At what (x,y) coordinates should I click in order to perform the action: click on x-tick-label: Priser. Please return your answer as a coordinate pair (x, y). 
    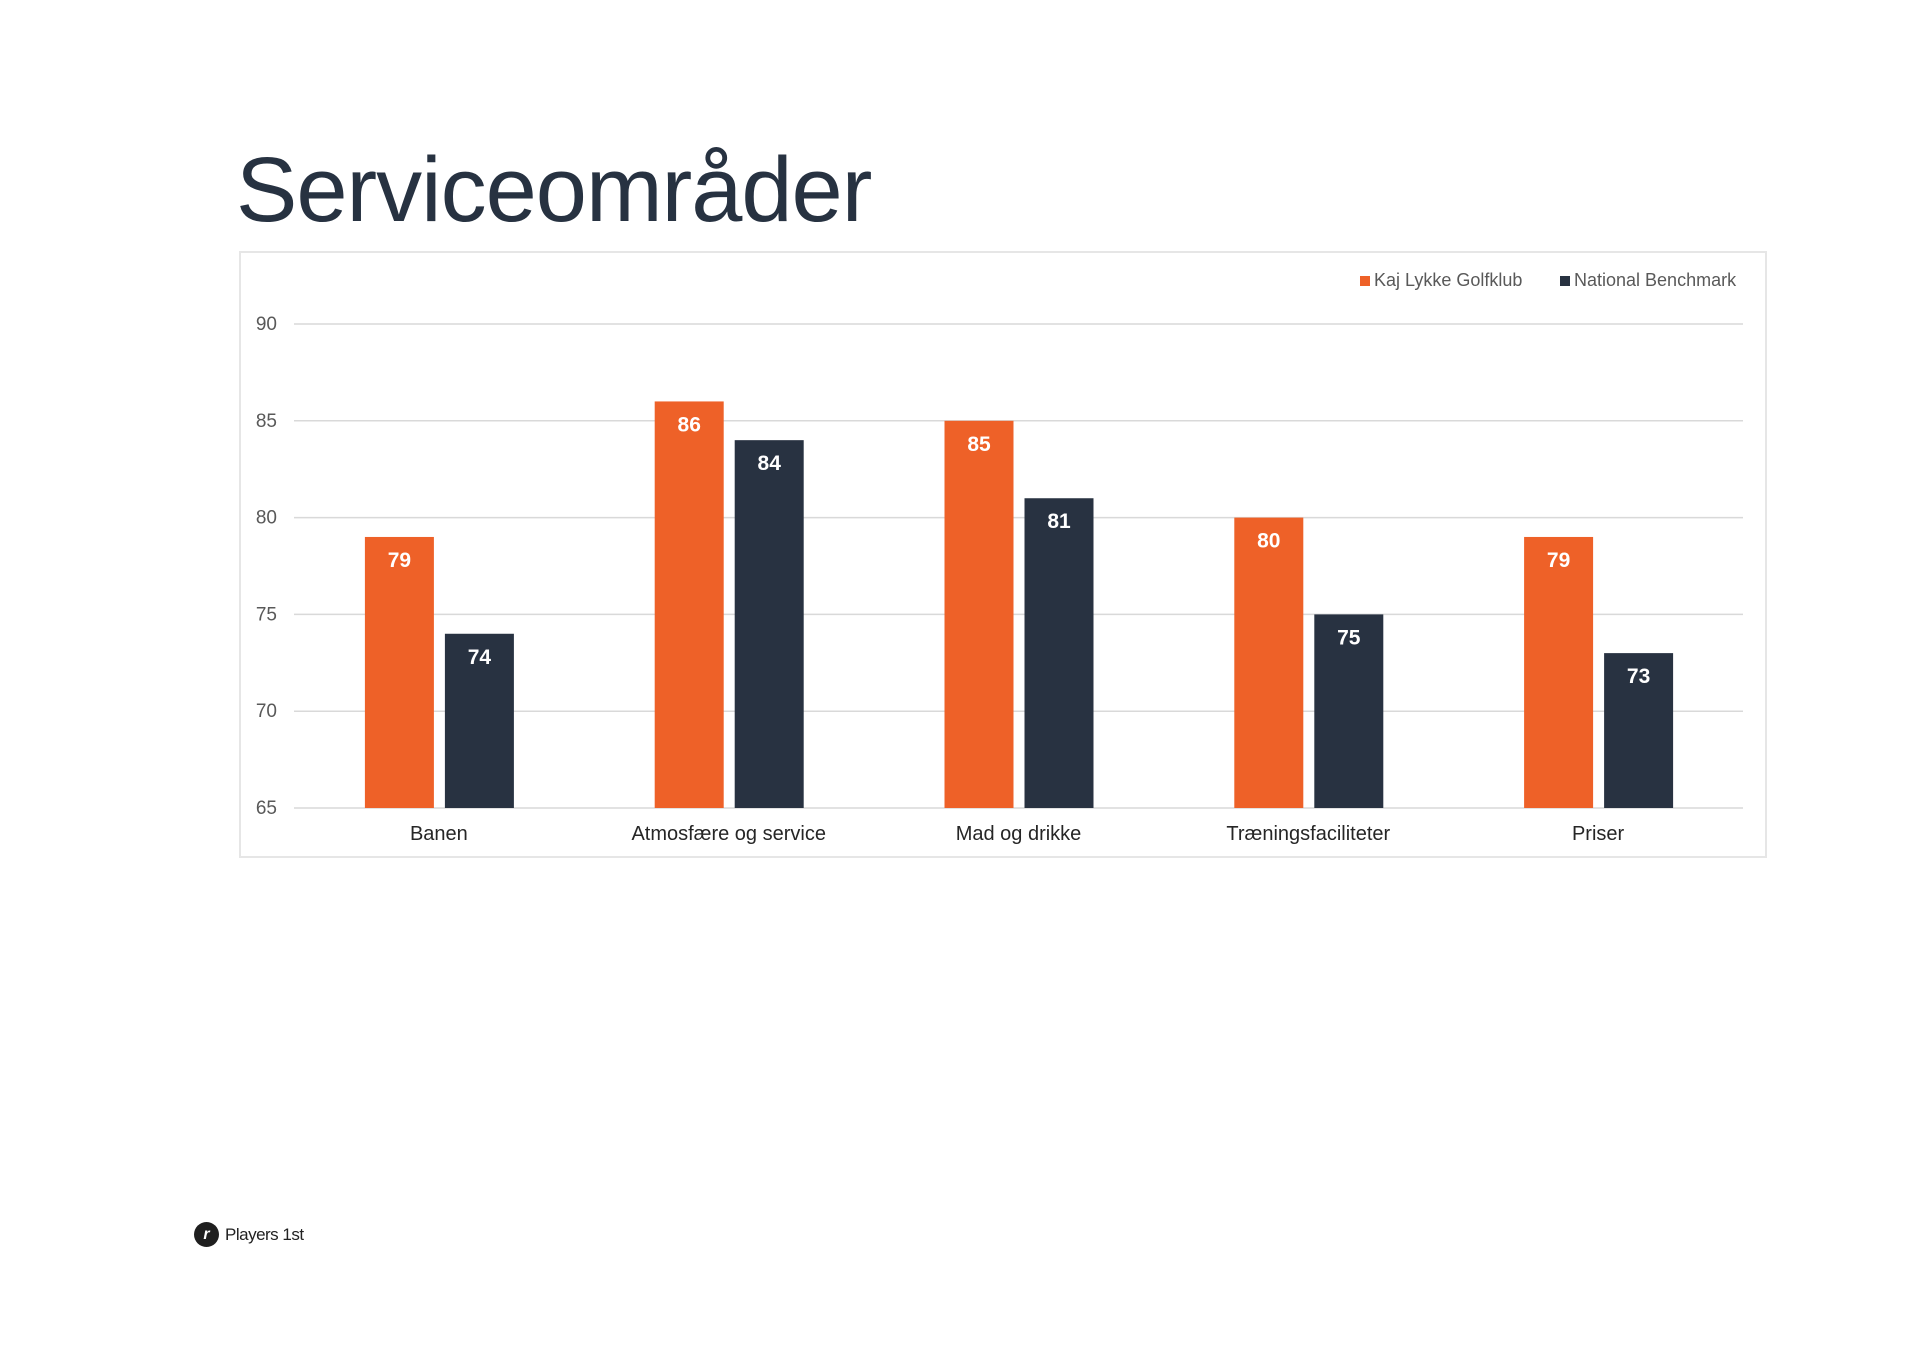
    Looking at the image, I should click on (1598, 834).